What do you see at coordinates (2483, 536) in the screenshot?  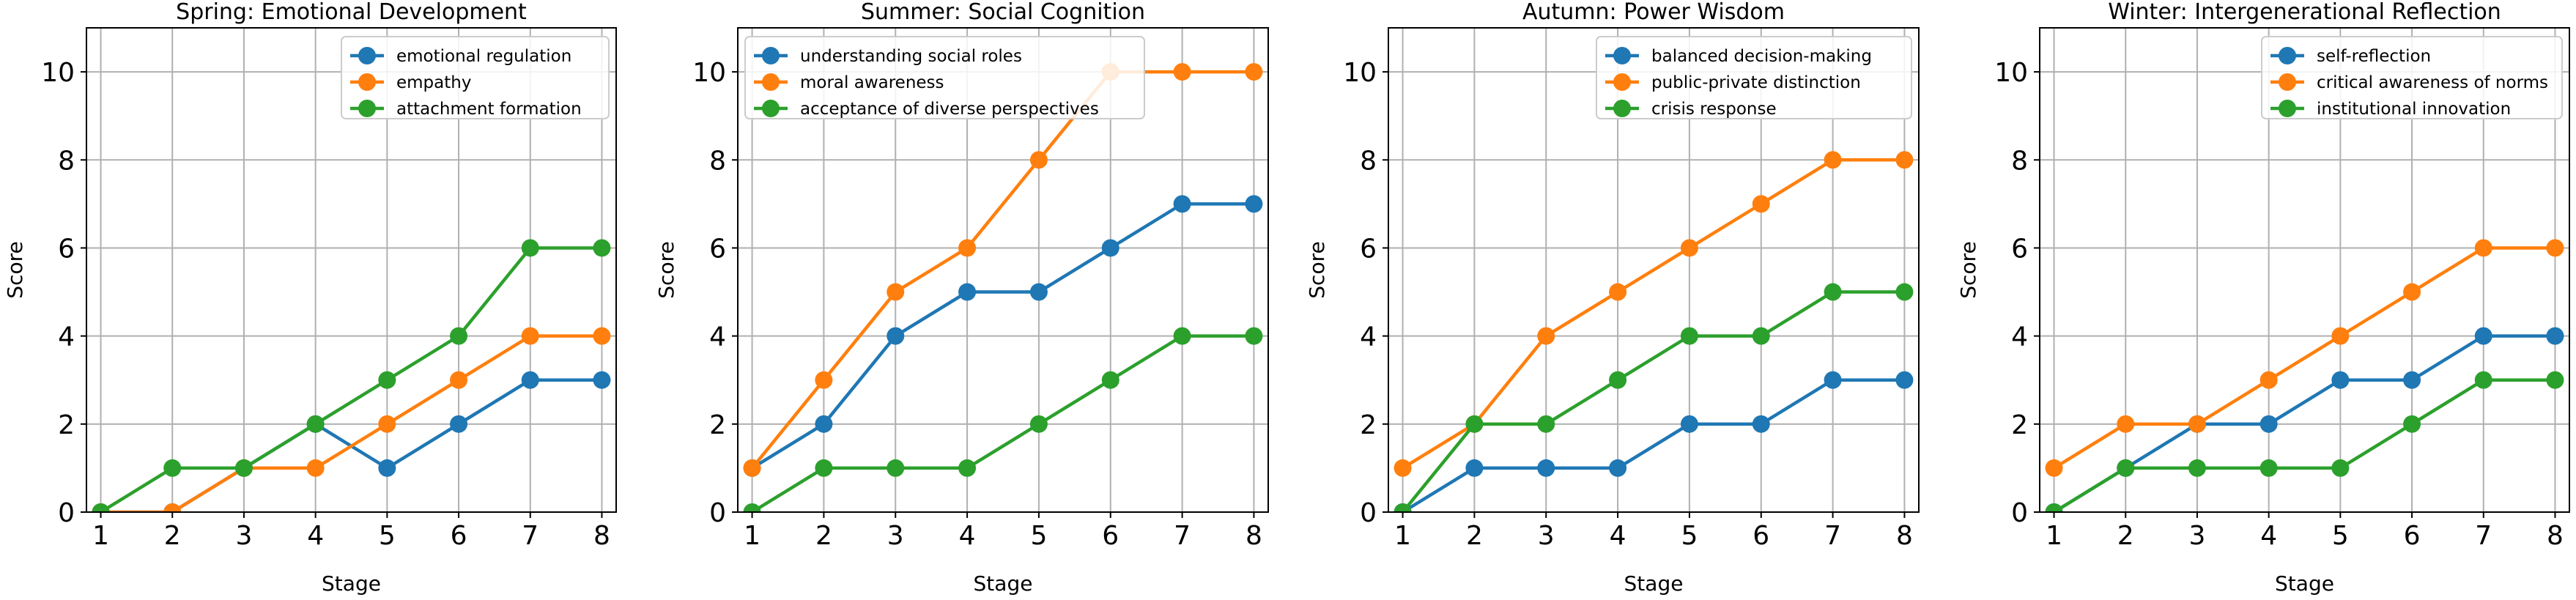 I see `x-tick-label: 7` at bounding box center [2483, 536].